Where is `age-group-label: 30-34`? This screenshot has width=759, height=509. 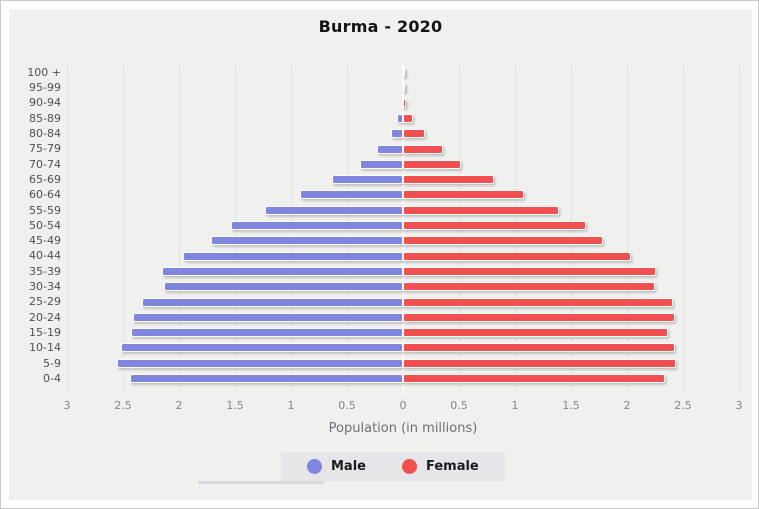
age-group-label: 30-34 is located at coordinates (45, 287).